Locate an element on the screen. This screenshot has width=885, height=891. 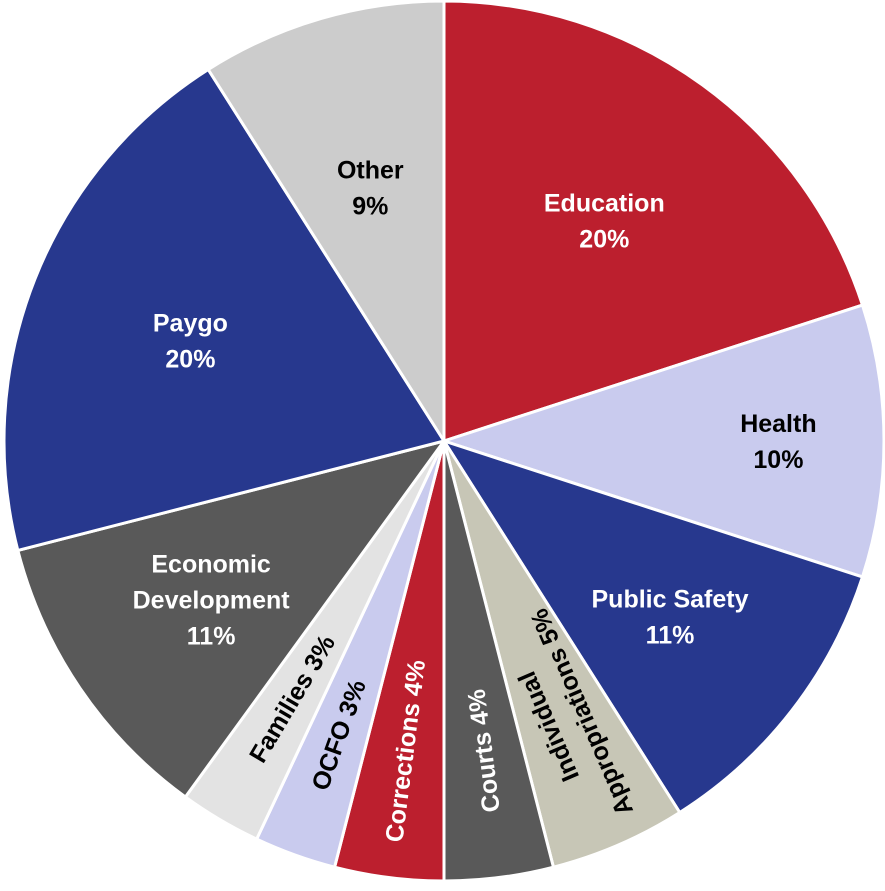
slice-label-paygo: Paygo 20% is located at coordinates (190, 342).